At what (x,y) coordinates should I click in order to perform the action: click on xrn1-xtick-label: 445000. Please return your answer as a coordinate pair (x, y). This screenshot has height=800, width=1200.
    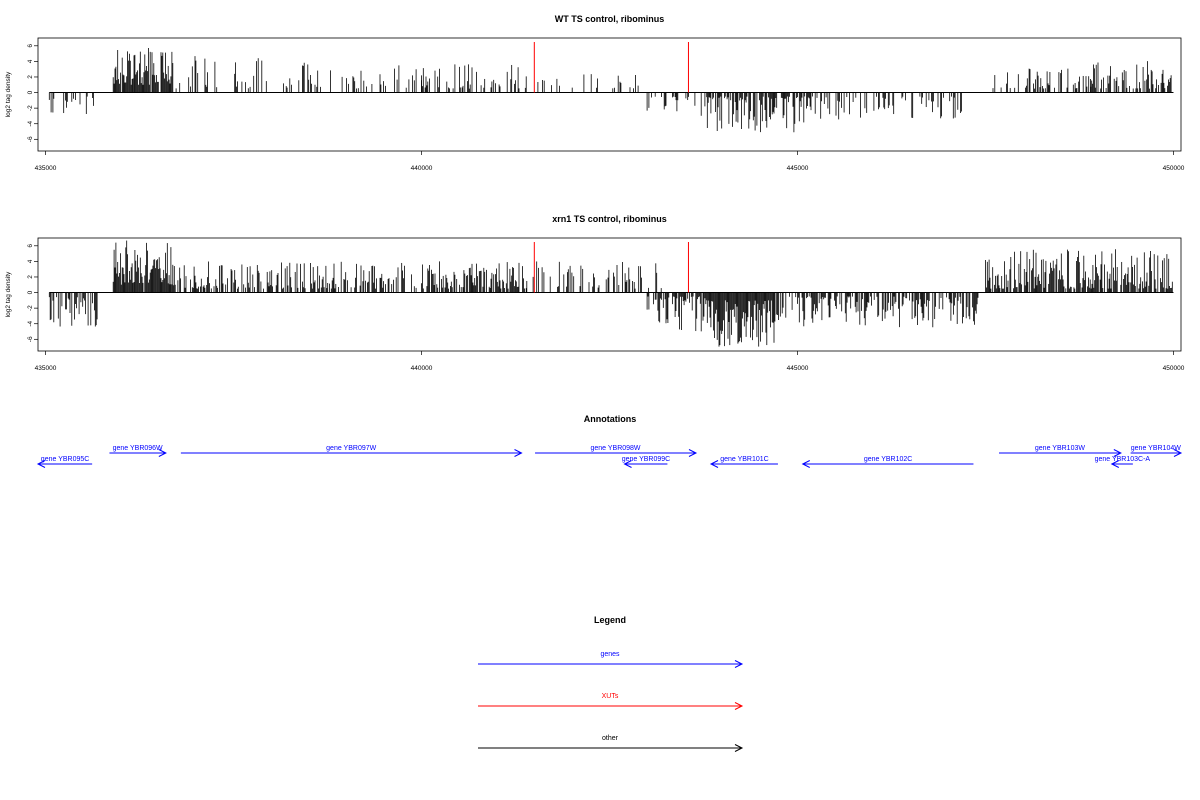
    Looking at the image, I should click on (798, 368).